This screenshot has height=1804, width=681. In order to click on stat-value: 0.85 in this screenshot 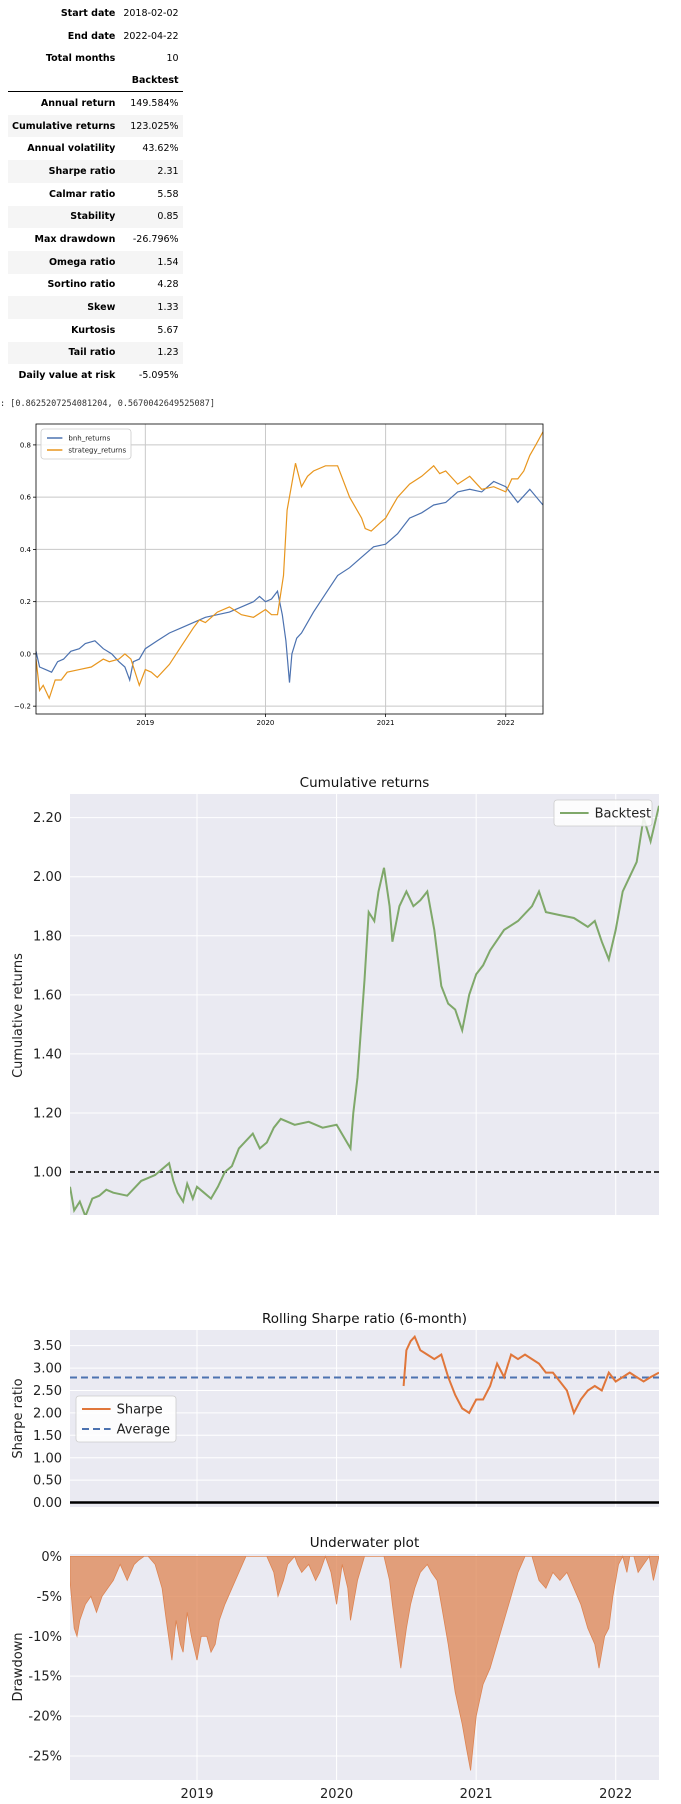, I will do `click(151, 217)`.